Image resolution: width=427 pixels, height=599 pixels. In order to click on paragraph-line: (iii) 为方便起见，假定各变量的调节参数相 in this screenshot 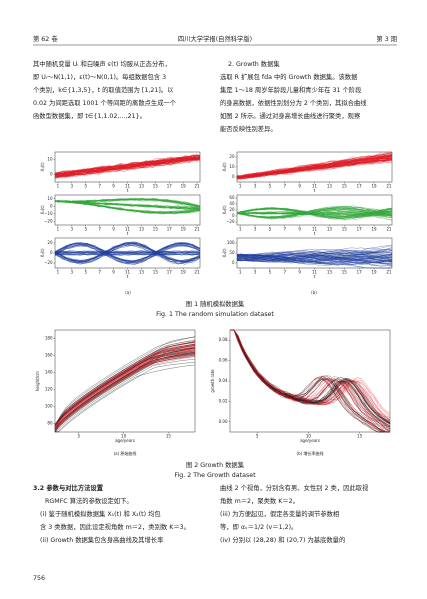, I will do `click(279, 513)`.